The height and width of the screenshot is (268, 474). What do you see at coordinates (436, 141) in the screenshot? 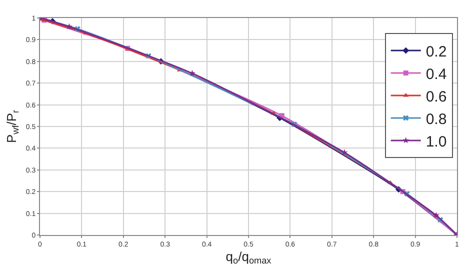
I see `legend-label: 1.0` at bounding box center [436, 141].